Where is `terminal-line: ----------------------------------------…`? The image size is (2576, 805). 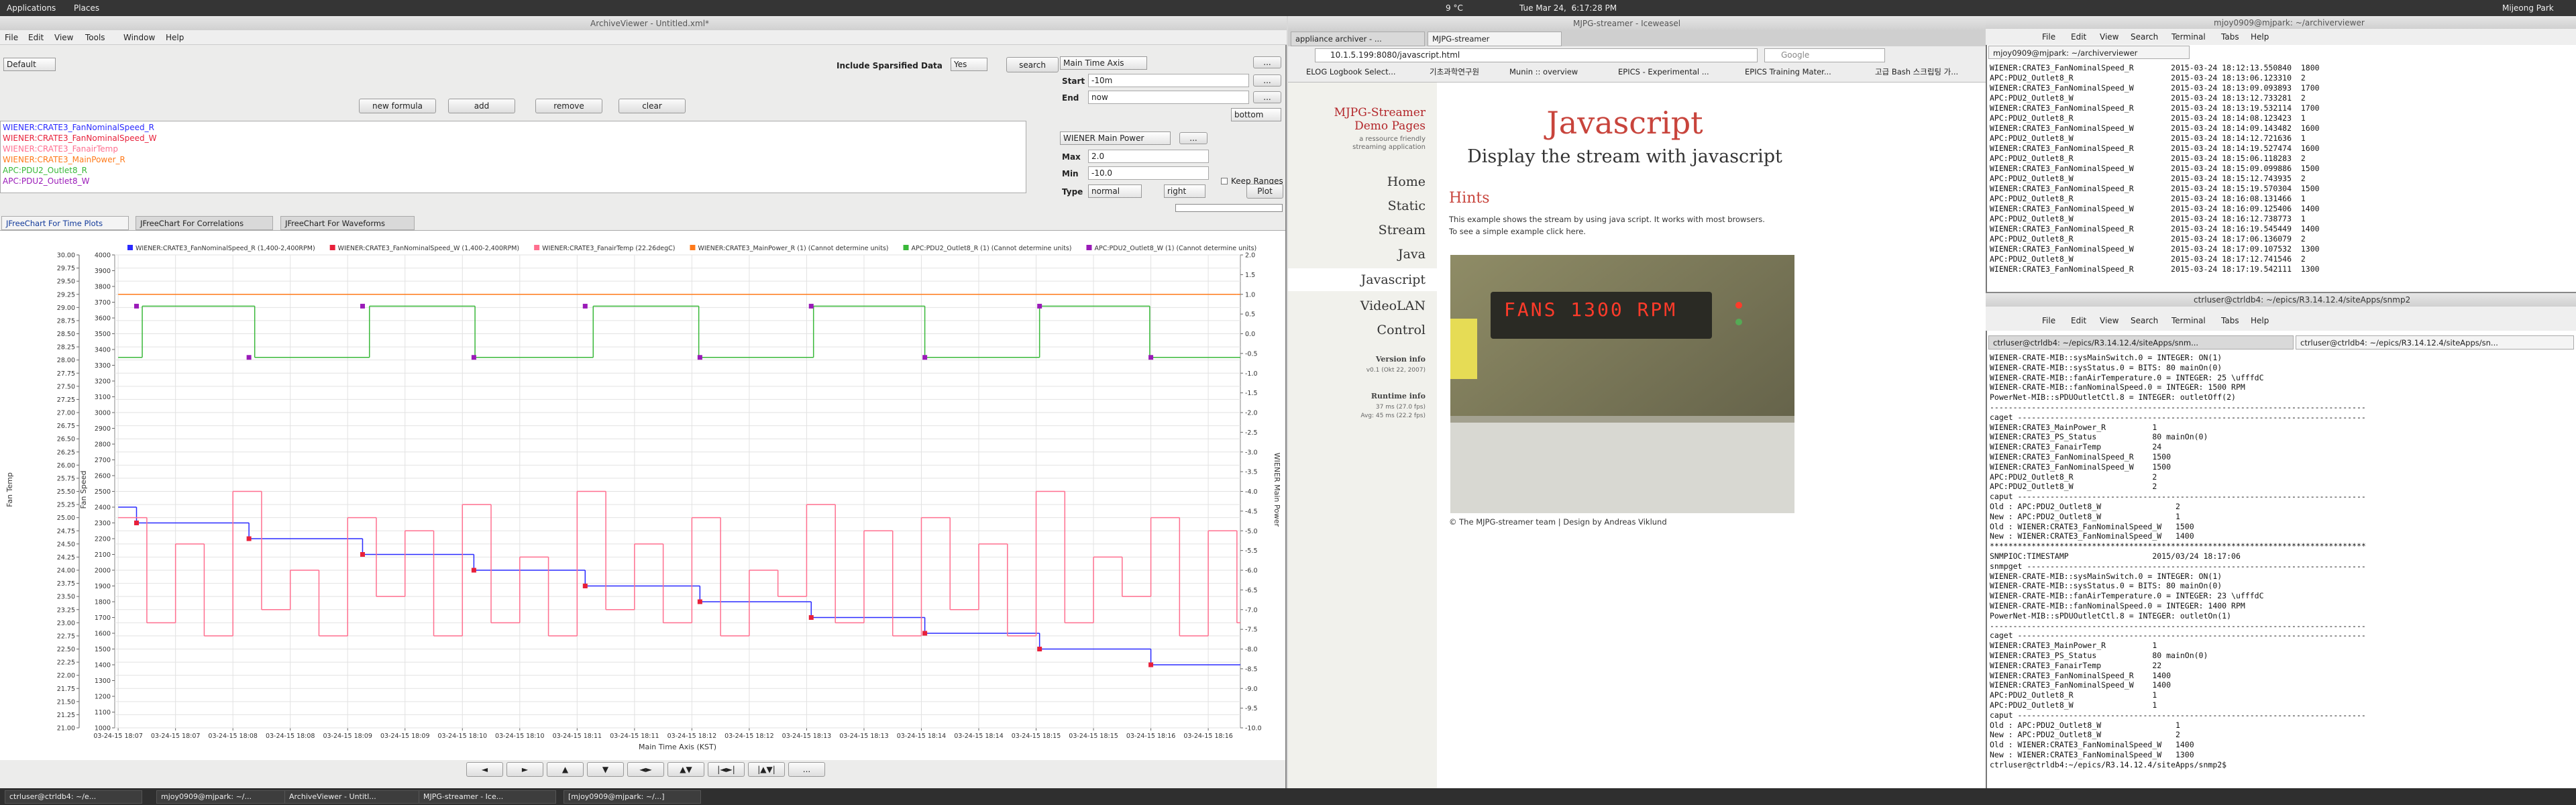 terminal-line: ----------------------------------------… is located at coordinates (2178, 407).